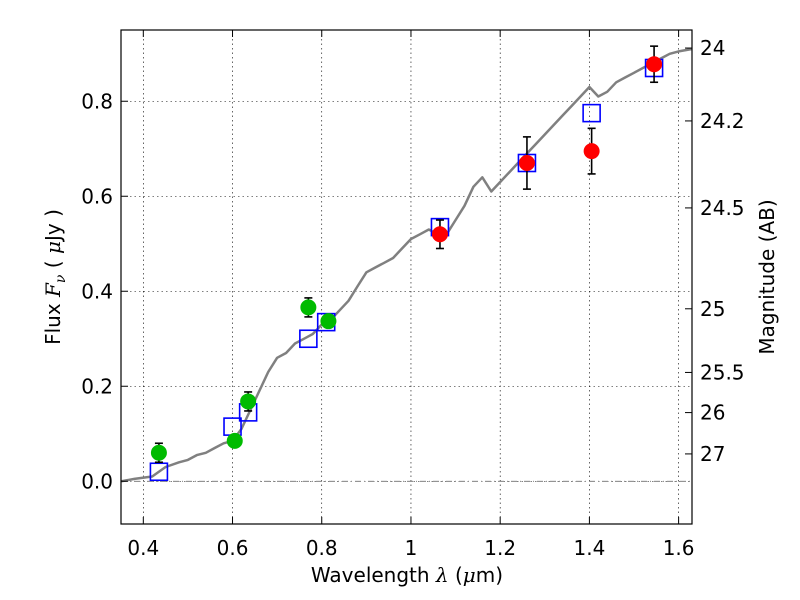 The height and width of the screenshot is (600, 800). Describe the element at coordinates (722, 208) in the screenshot. I see `y2-tick-label: 24.5` at that location.